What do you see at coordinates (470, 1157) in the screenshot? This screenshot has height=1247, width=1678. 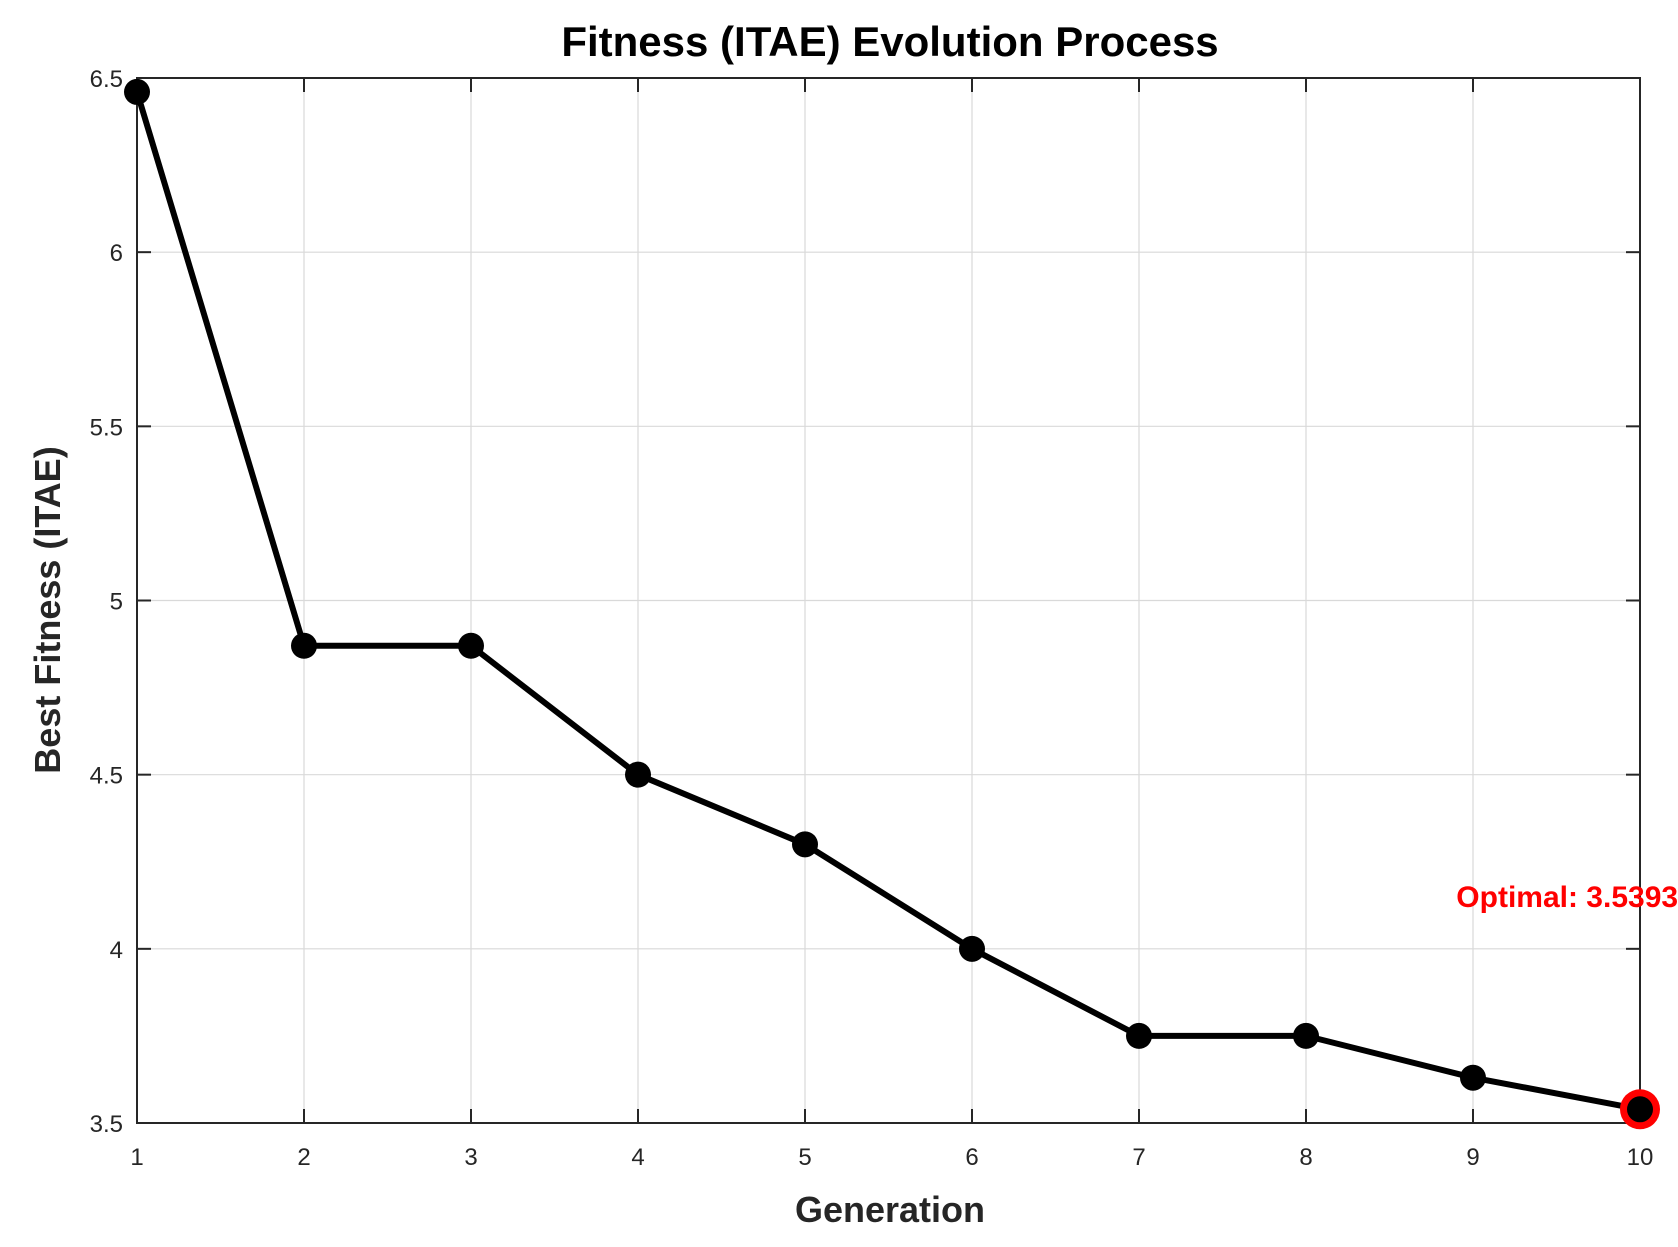 I see `x-tick-label: 3` at bounding box center [470, 1157].